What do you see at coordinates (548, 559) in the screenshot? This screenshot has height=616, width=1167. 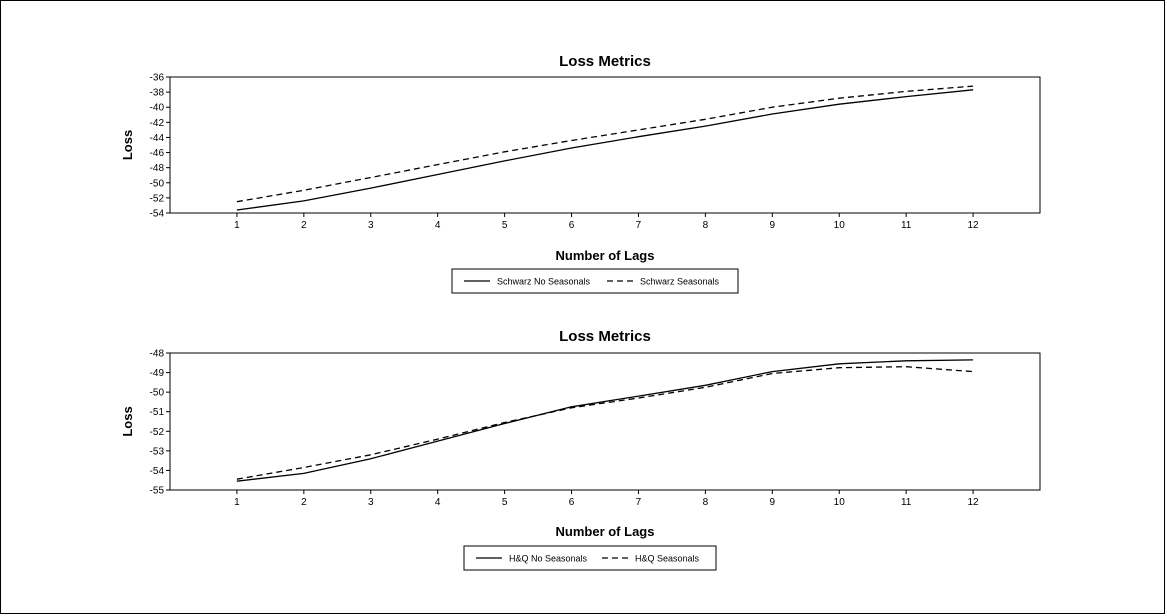 I see `legend-label: H&Q No Seasonals` at bounding box center [548, 559].